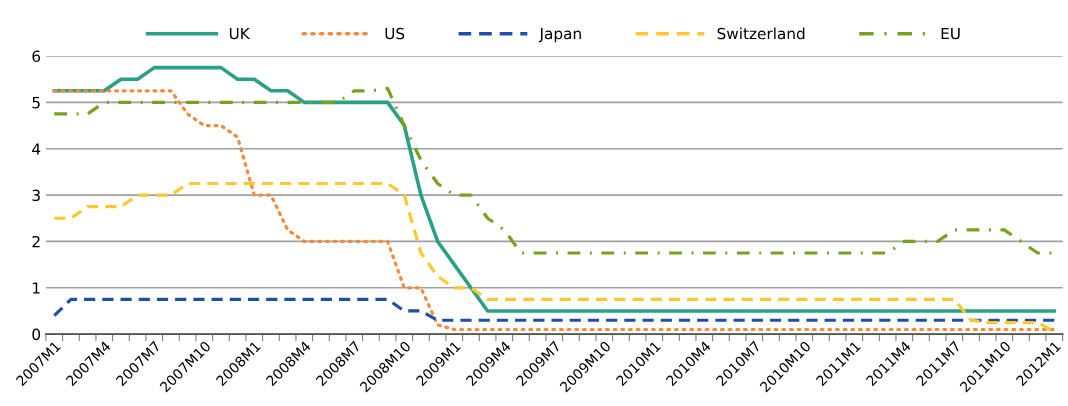 The image size is (1068, 406). What do you see at coordinates (36, 334) in the screenshot?
I see `y-tick-label: 0` at bounding box center [36, 334].